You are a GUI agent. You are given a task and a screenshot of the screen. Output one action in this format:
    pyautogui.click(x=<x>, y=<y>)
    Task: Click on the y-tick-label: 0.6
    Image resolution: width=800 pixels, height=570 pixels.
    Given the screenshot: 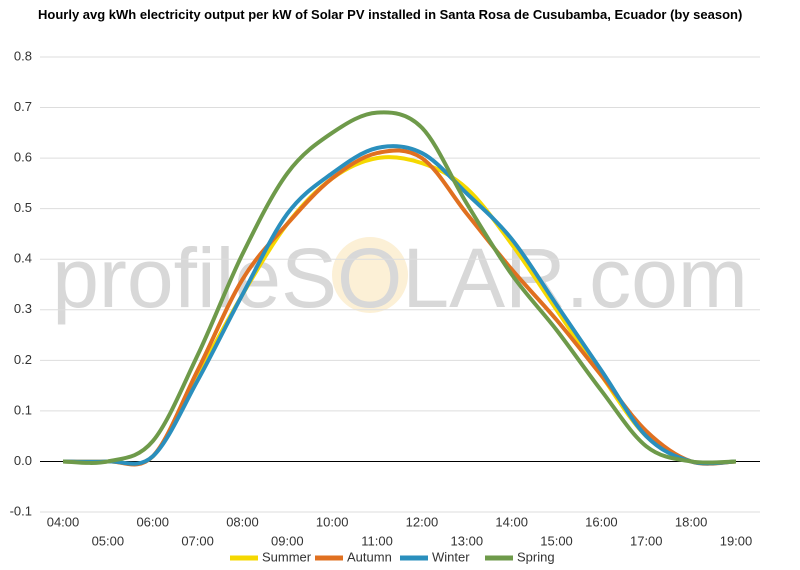 What is the action you would take?
    pyautogui.click(x=23, y=157)
    